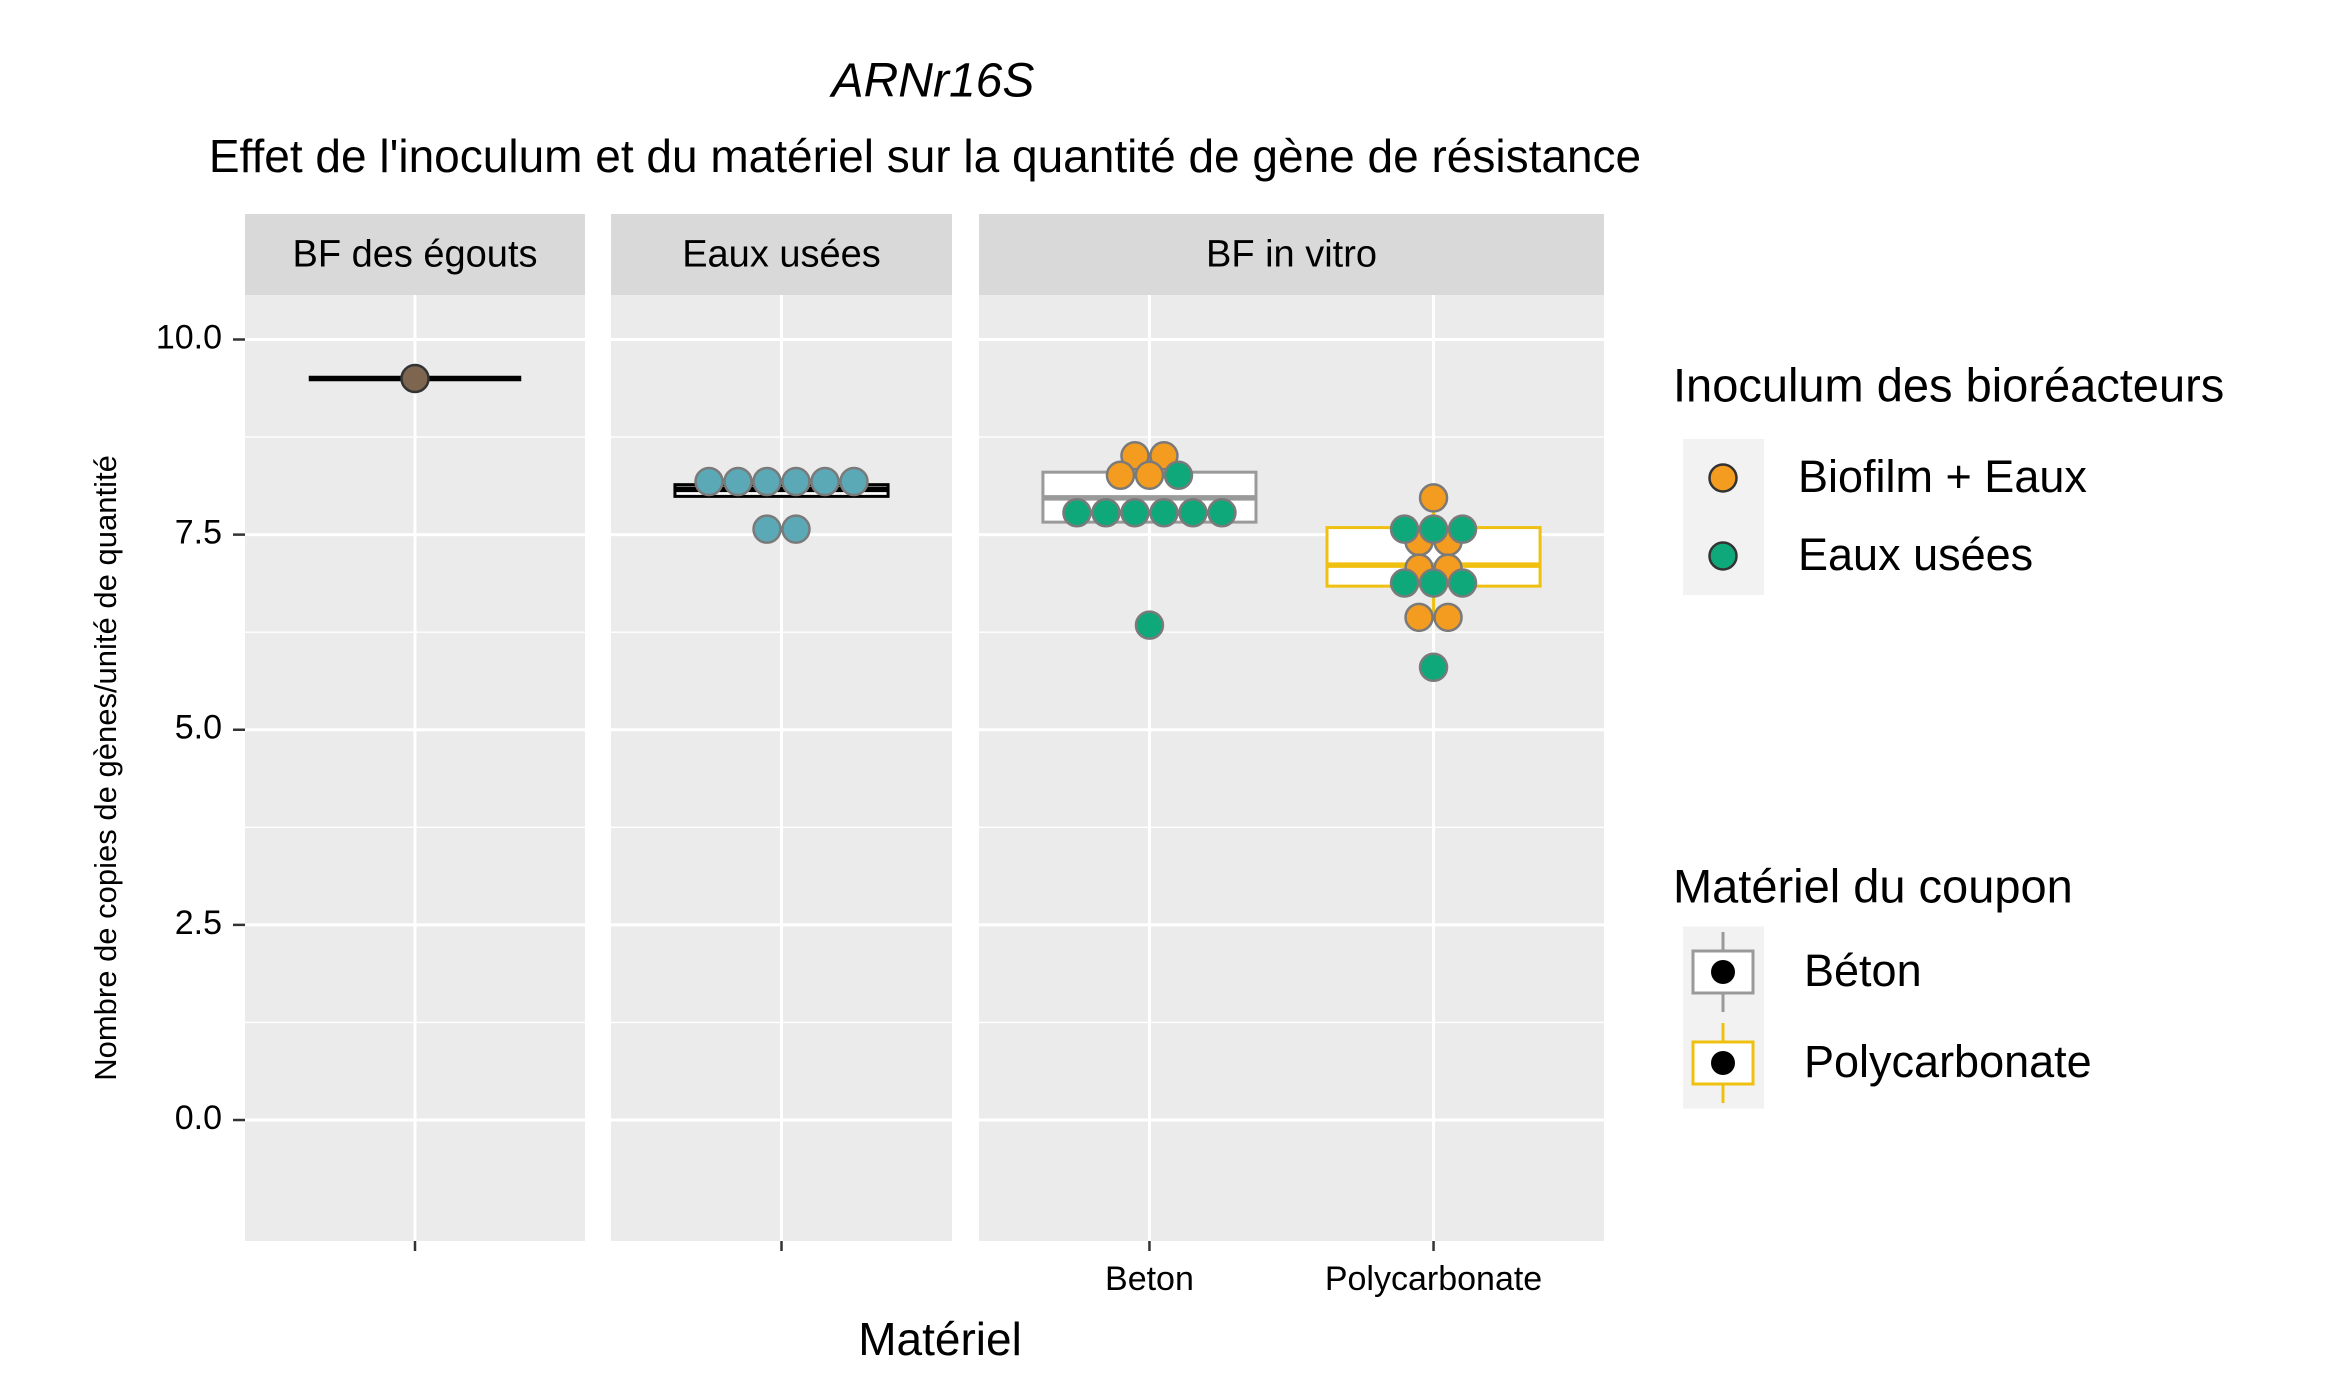 Image resolution: width=2332 pixels, height=1395 pixels. Describe the element at coordinates (1948, 1061) in the screenshot. I see `legend-label: Polycarbonate` at that location.